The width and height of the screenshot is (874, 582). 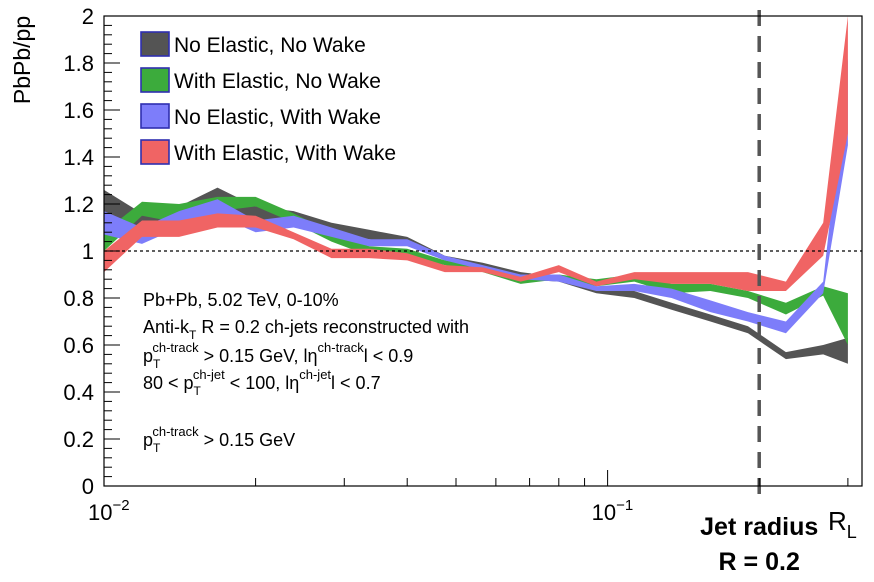 I want to click on y-tick-label: 1, so click(x=88, y=251).